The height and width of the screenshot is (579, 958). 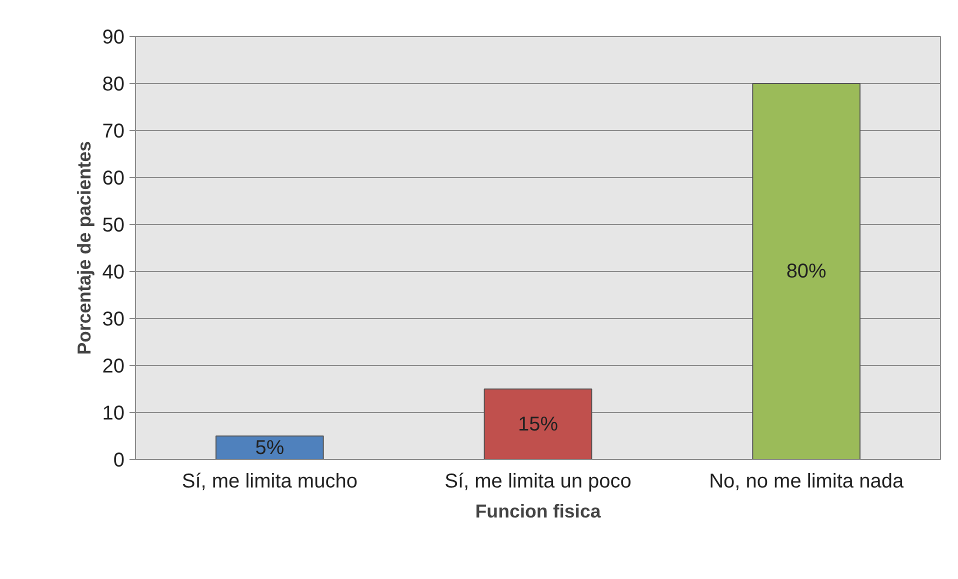 I want to click on y-axis-title: Porcentaje de pacientes, so click(x=83, y=248).